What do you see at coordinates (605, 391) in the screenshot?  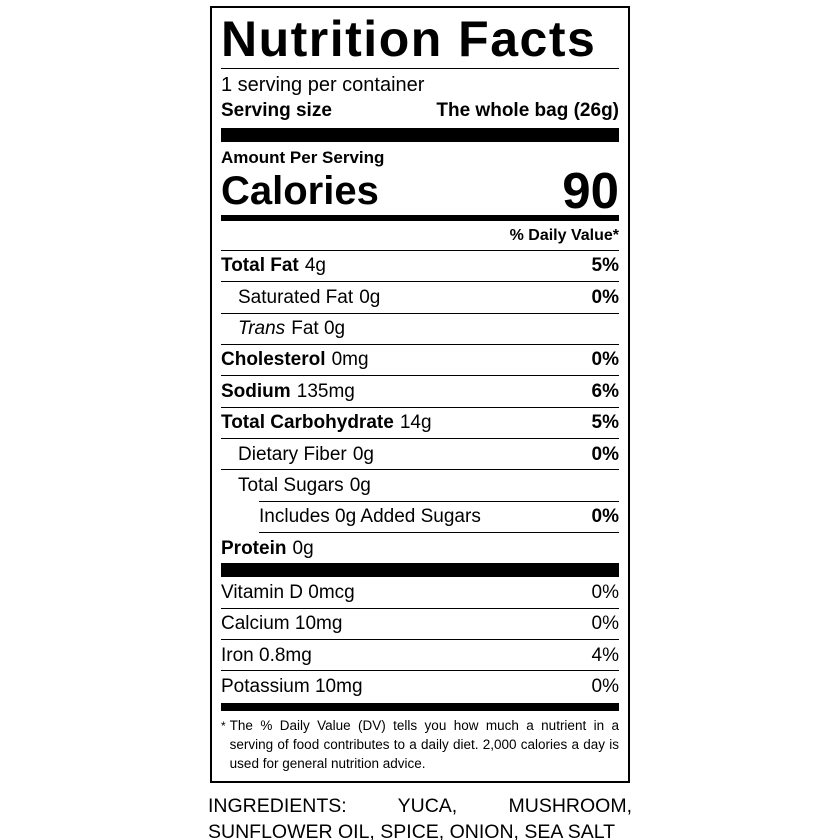 I see `nutrient-dv: 6%` at bounding box center [605, 391].